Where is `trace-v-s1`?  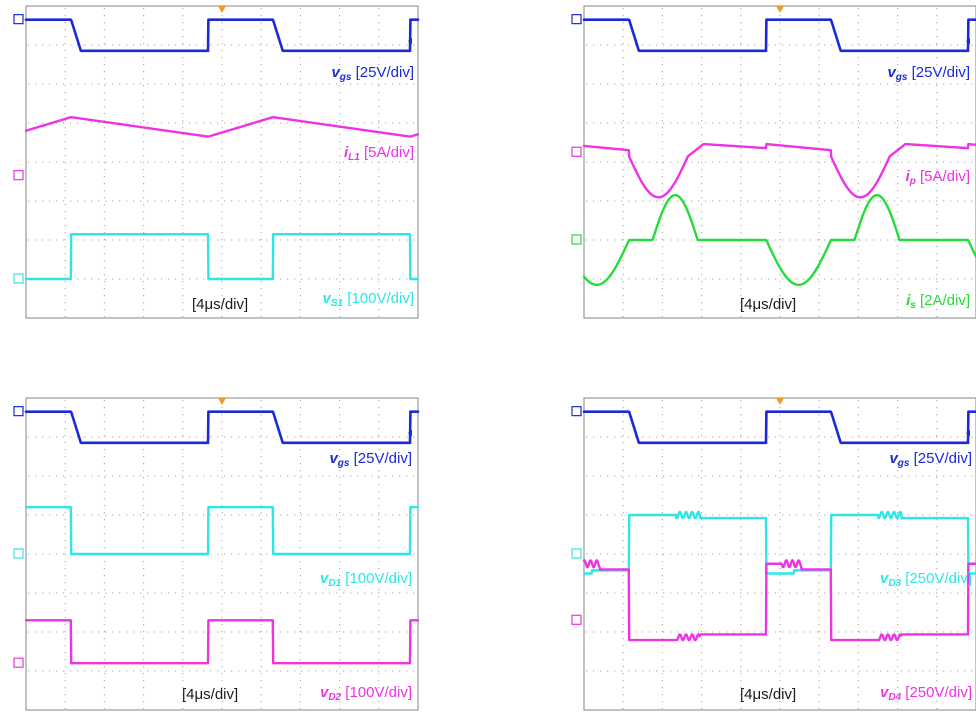
trace-v-s1 is located at coordinates (222, 256).